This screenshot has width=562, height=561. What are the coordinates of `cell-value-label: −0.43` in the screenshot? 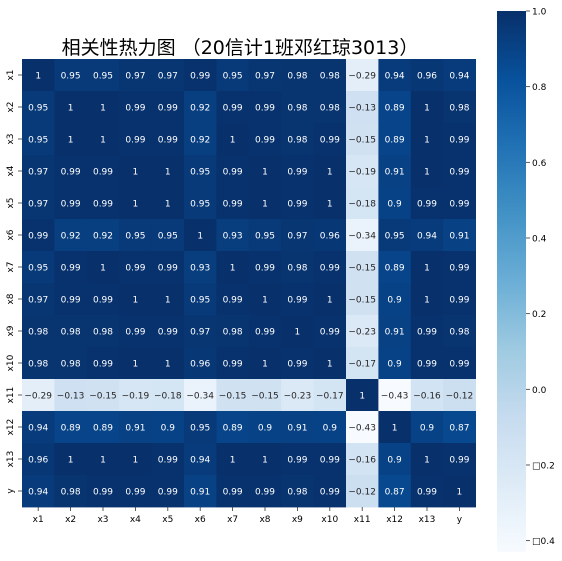 It's located at (395, 397).